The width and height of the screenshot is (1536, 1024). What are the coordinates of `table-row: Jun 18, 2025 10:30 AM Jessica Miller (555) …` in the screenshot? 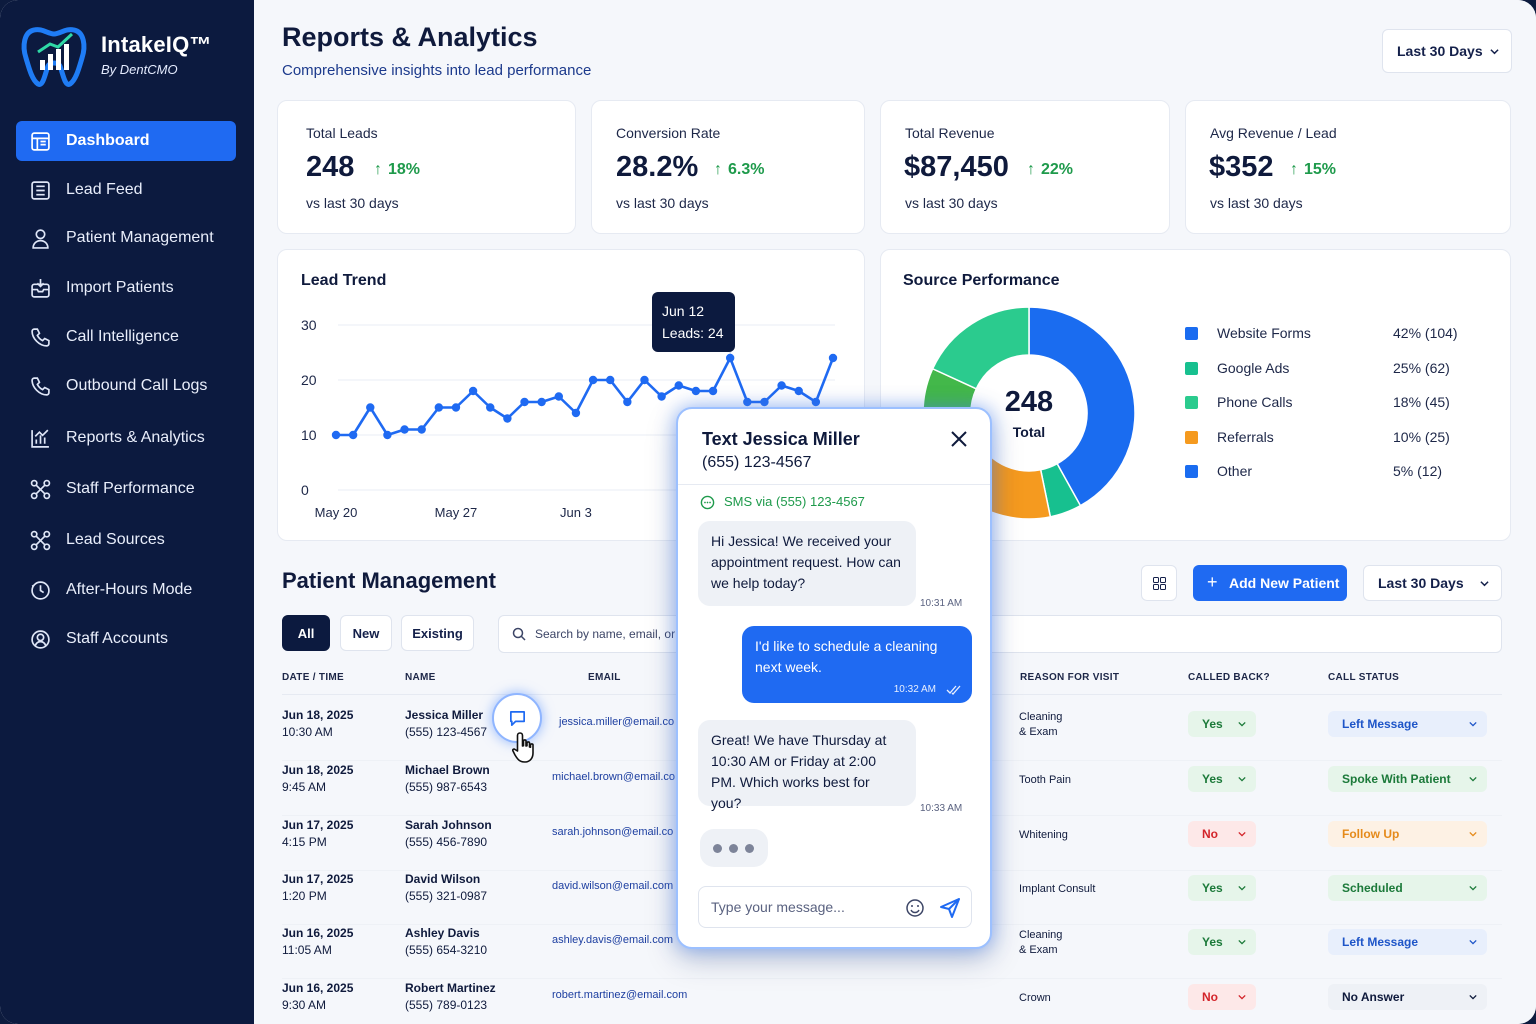 It's located at (895, 734).